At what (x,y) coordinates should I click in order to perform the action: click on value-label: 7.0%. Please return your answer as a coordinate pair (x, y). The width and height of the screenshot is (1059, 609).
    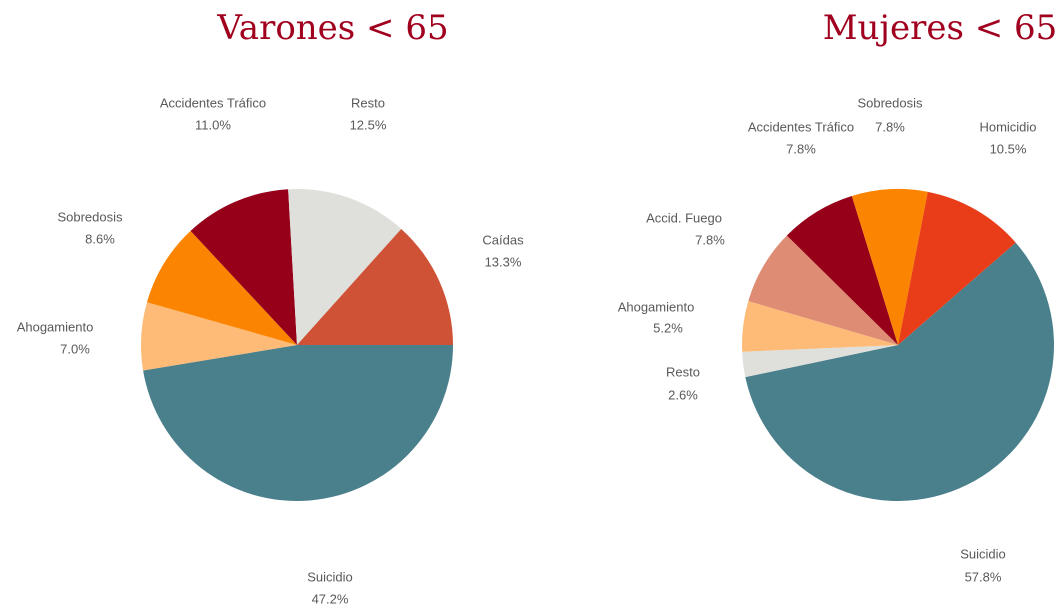
    Looking at the image, I should click on (75, 348).